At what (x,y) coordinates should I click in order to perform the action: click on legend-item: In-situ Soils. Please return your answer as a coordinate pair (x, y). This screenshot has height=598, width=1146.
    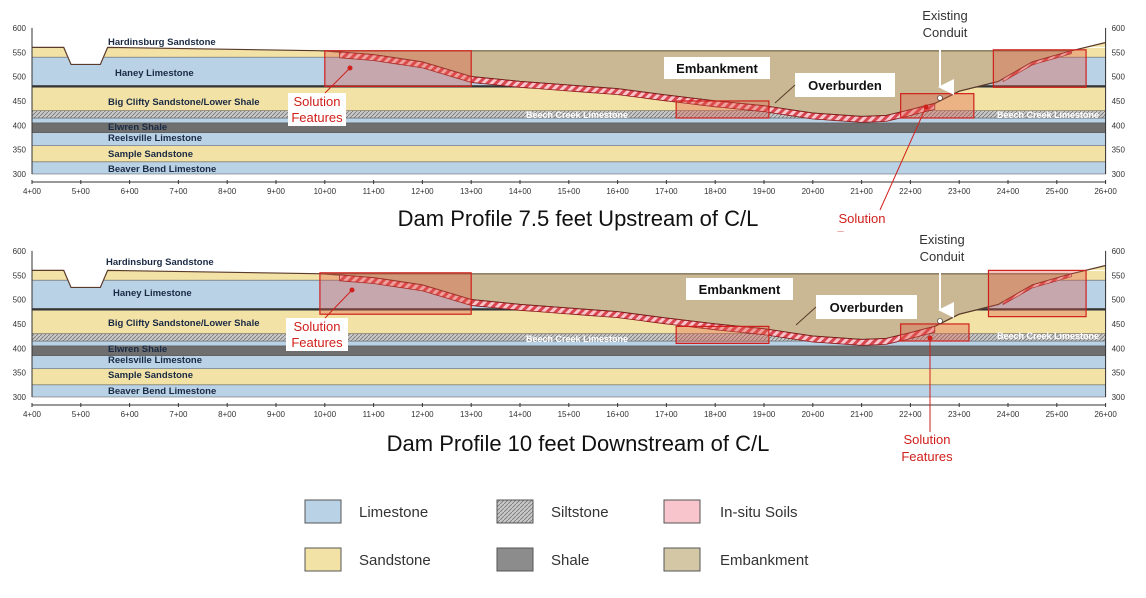
    Looking at the image, I should click on (730, 511).